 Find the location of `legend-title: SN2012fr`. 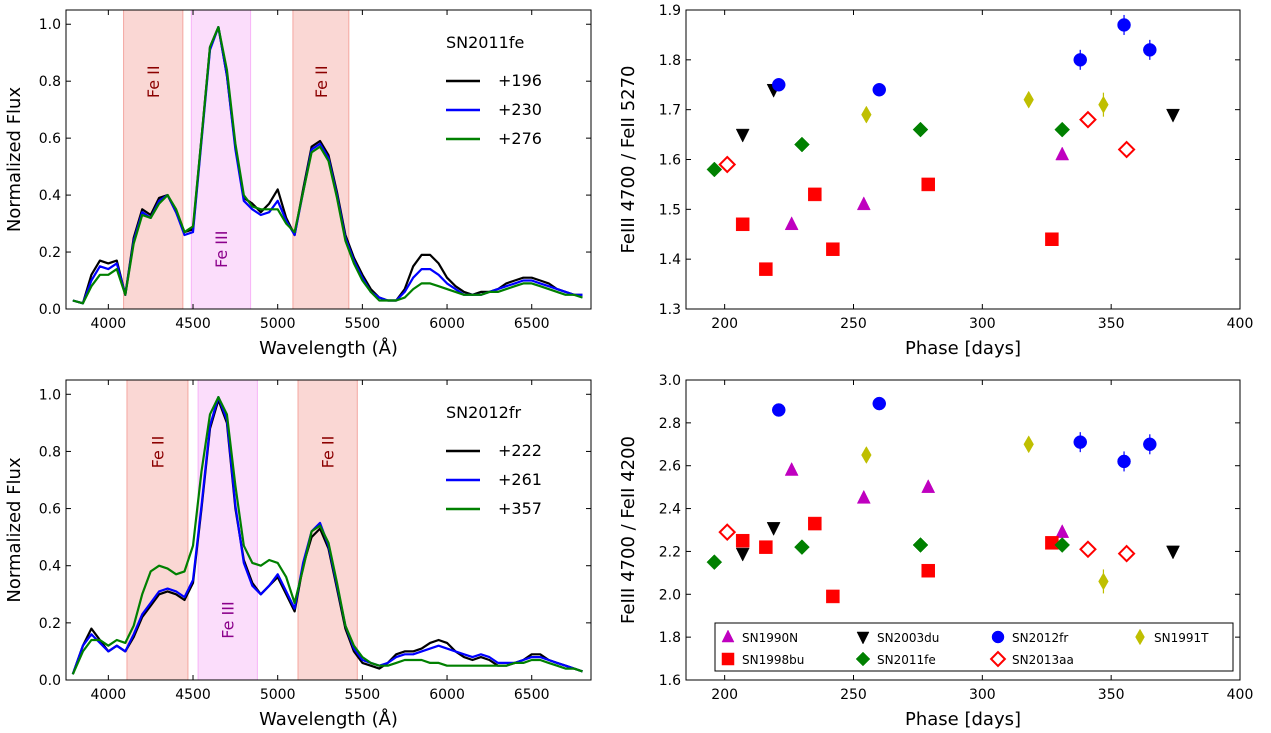

legend-title: SN2012fr is located at coordinates (483, 412).